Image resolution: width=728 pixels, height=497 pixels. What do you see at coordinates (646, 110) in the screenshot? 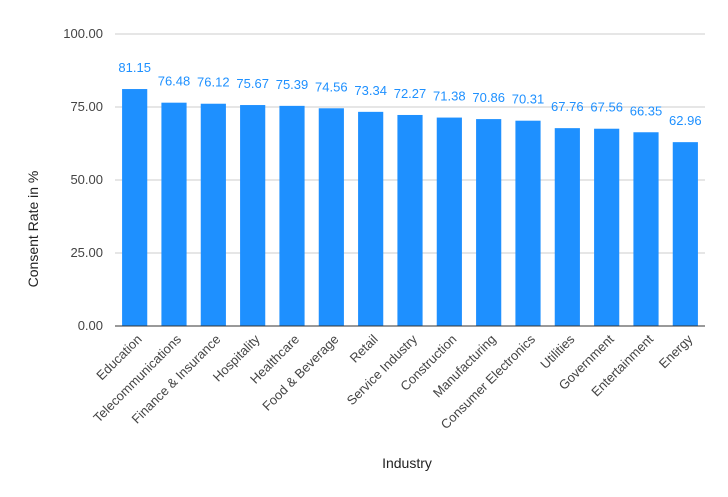
I see `data-label: 66.35` at bounding box center [646, 110].